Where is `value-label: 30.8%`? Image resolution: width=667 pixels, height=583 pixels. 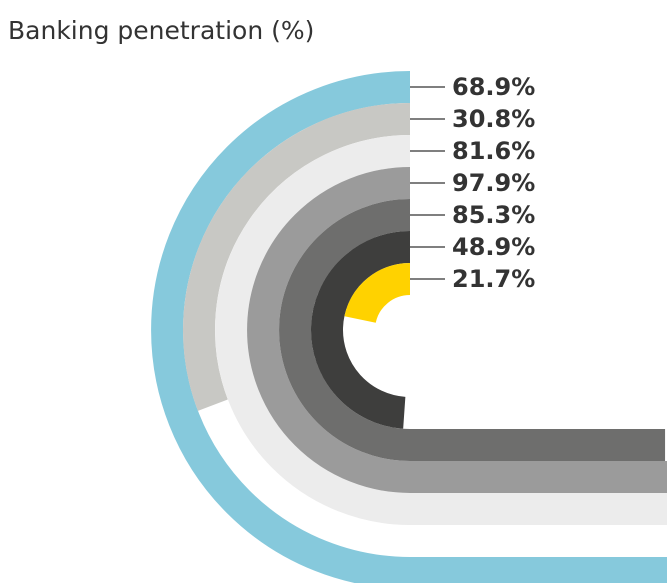
value-label: 30.8% is located at coordinates (493, 119).